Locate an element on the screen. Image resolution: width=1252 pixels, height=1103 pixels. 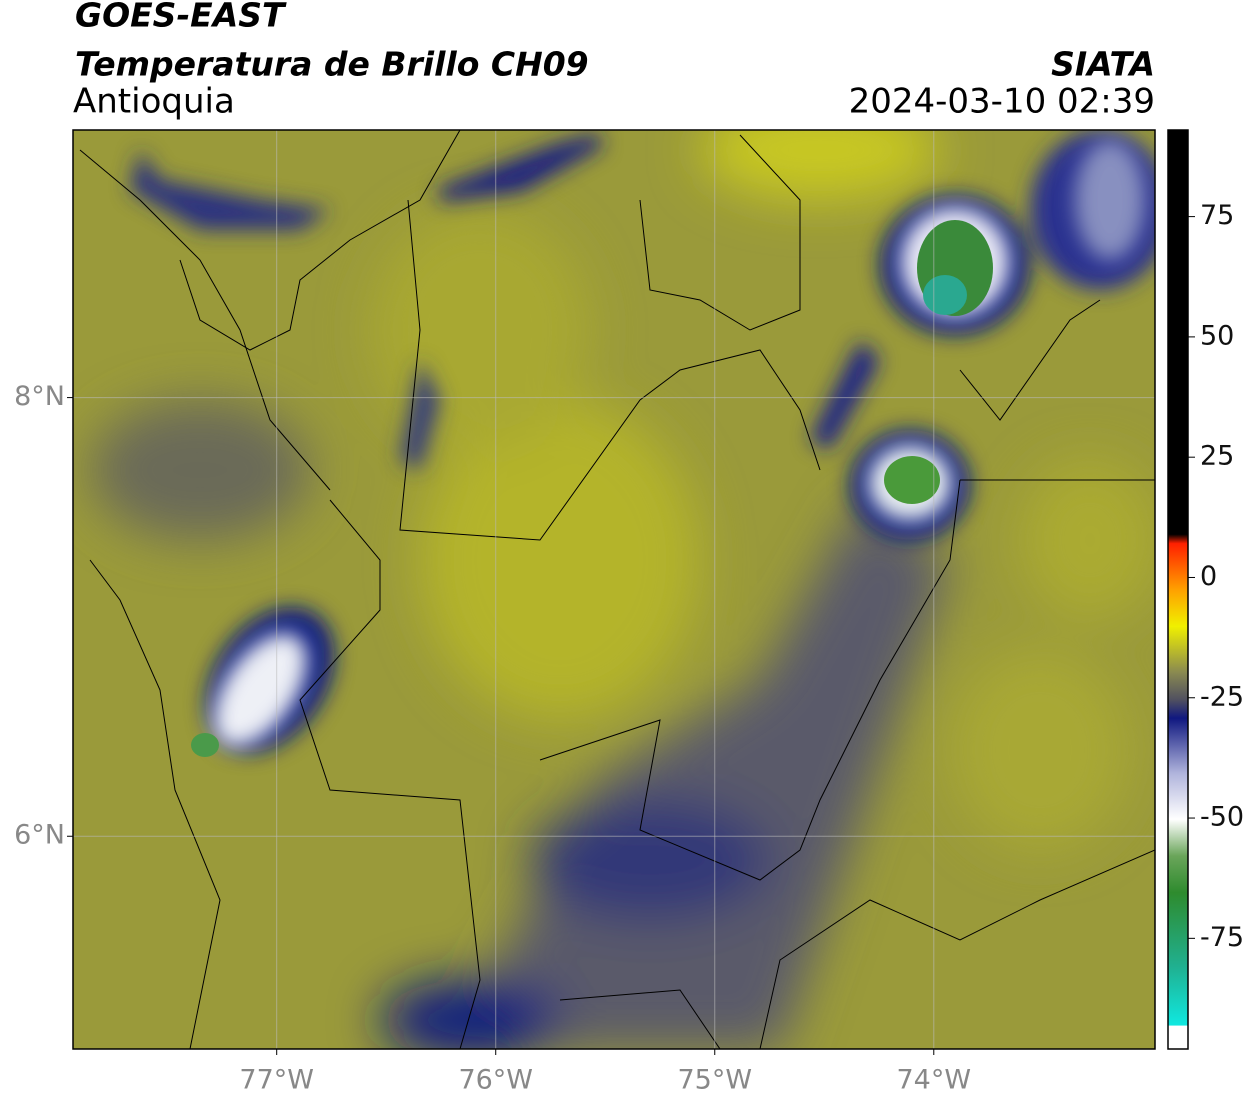
x-tick-label: 74°W is located at coordinates (934, 1080).